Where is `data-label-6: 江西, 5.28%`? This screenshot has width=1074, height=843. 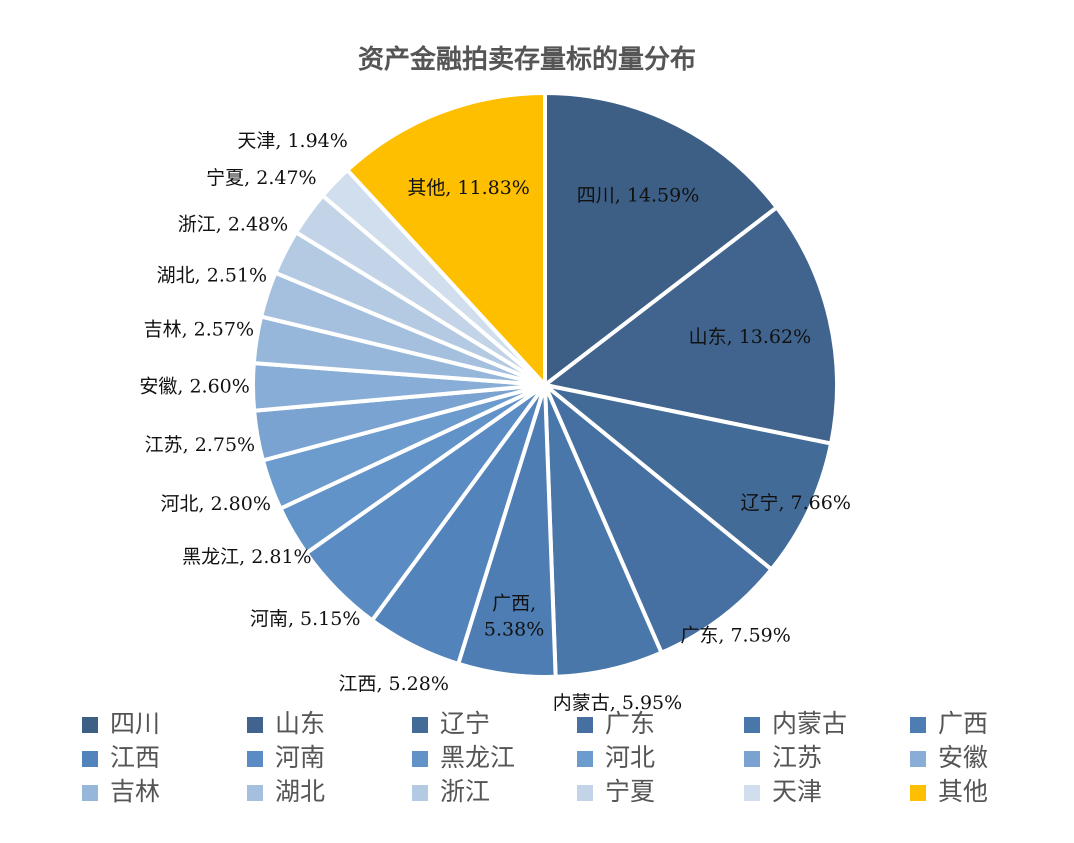
data-label-6: 江西, 5.28% is located at coordinates (393, 684).